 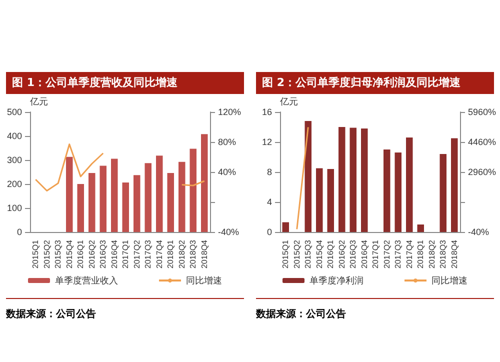 I want to click on y-tick-label: 12, so click(x=267, y=142).